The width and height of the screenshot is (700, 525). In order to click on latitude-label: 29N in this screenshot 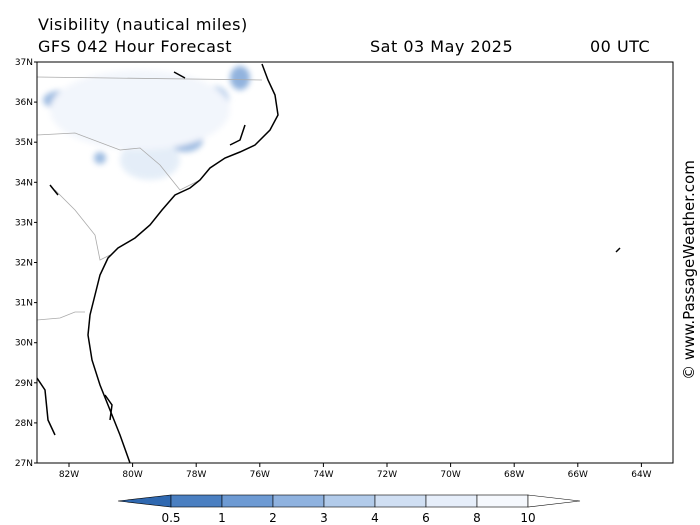, I will do `click(24, 384)`.